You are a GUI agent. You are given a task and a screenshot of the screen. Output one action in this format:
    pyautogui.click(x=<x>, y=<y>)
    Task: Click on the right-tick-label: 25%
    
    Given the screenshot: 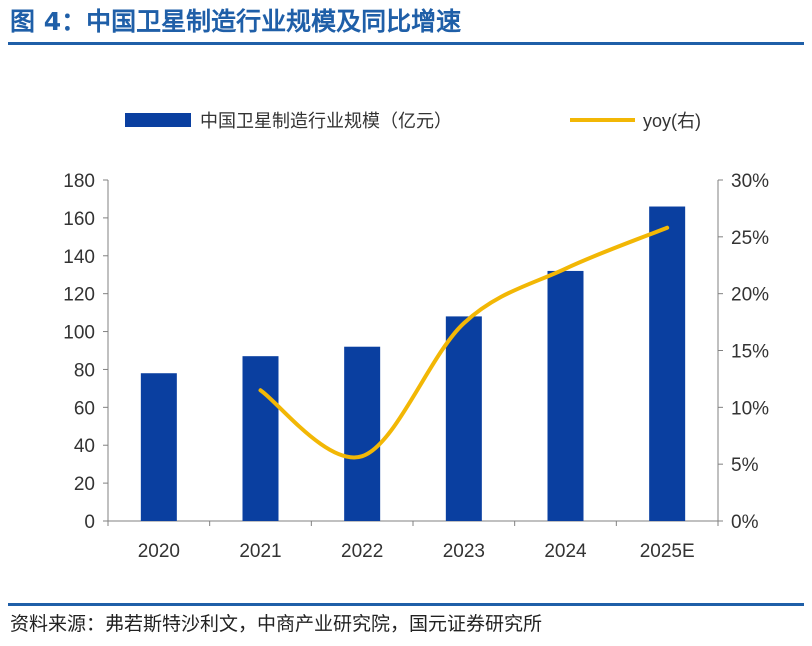 What is the action you would take?
    pyautogui.click(x=750, y=238)
    